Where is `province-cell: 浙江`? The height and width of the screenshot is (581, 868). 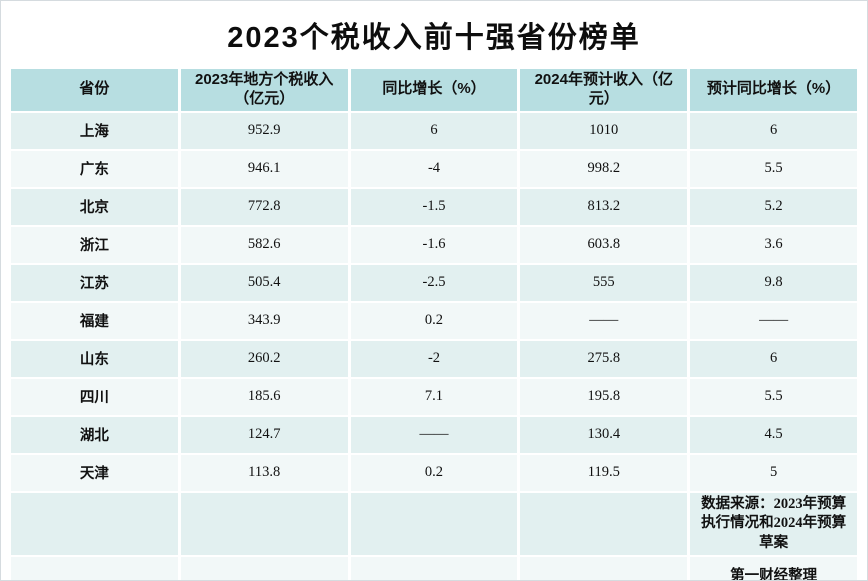
province-cell: 浙江 is located at coordinates (94, 244).